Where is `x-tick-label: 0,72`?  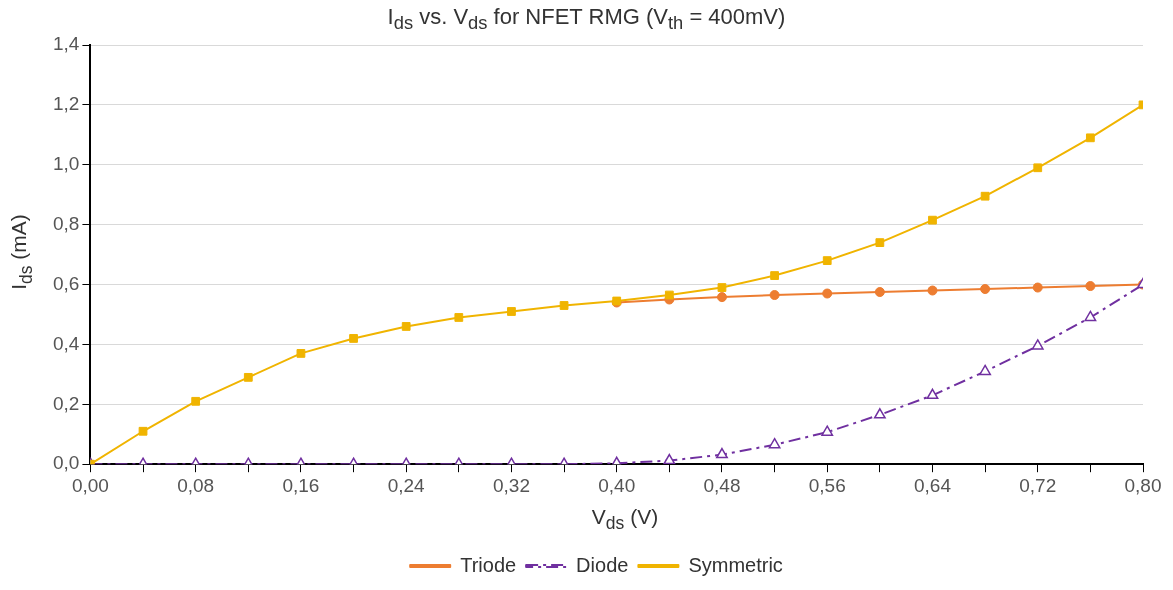 x-tick-label: 0,72 is located at coordinates (1038, 485).